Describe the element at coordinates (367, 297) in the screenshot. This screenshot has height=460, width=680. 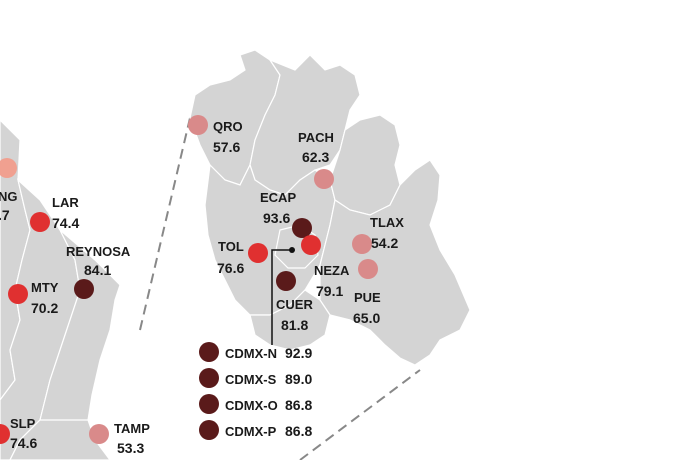
I see `label-pue-name: PUE` at that location.